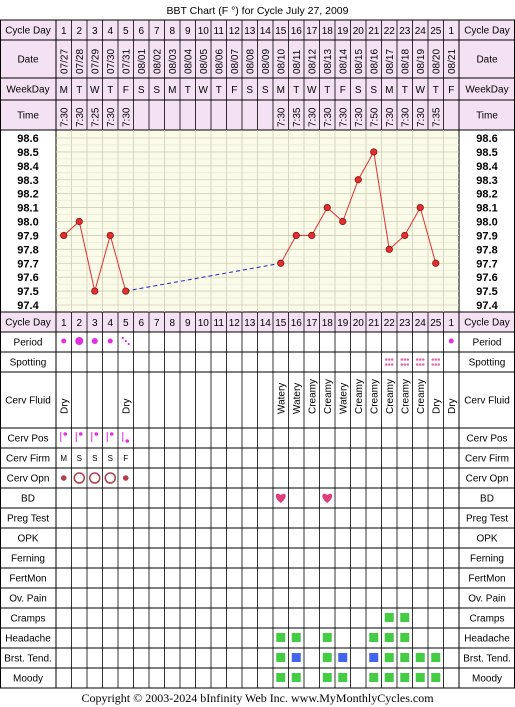 Image resolution: width=515 pixels, height=707 pixels. I want to click on date-label: 08/14, so click(343, 61).